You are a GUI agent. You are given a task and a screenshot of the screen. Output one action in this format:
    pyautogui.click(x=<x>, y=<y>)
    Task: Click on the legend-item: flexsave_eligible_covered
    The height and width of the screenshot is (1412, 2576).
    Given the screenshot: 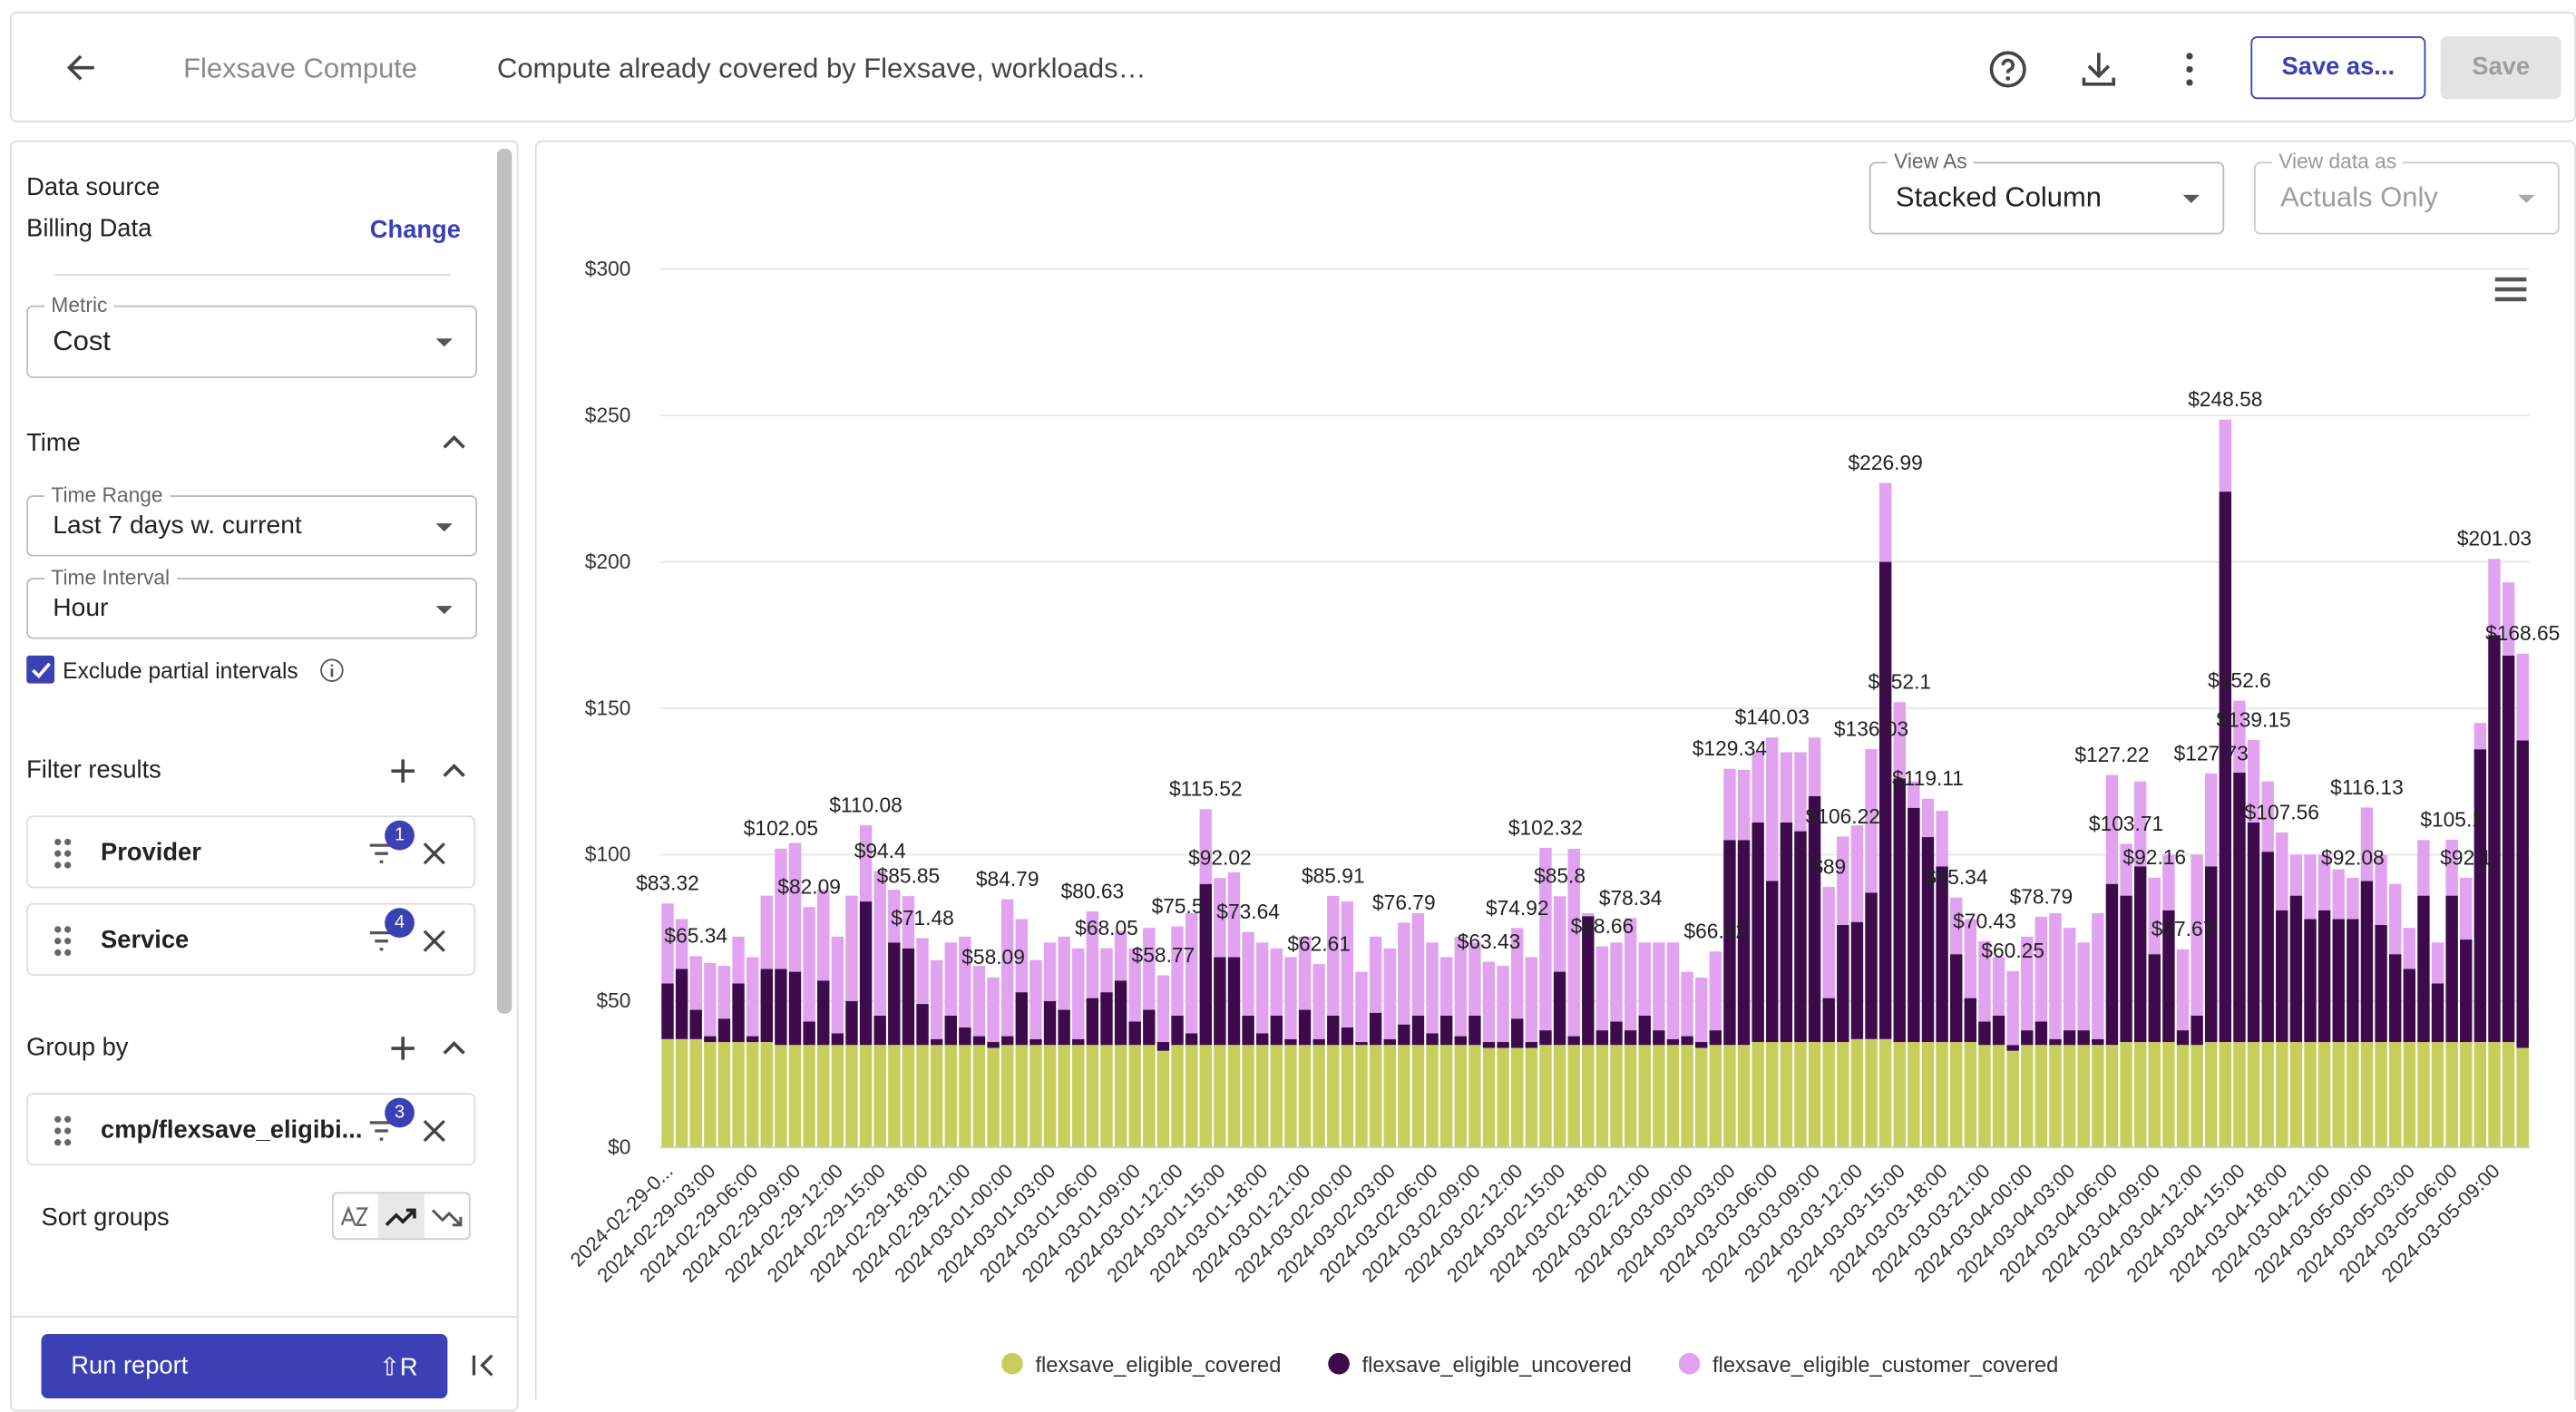 What is the action you would take?
    pyautogui.click(x=1141, y=1365)
    